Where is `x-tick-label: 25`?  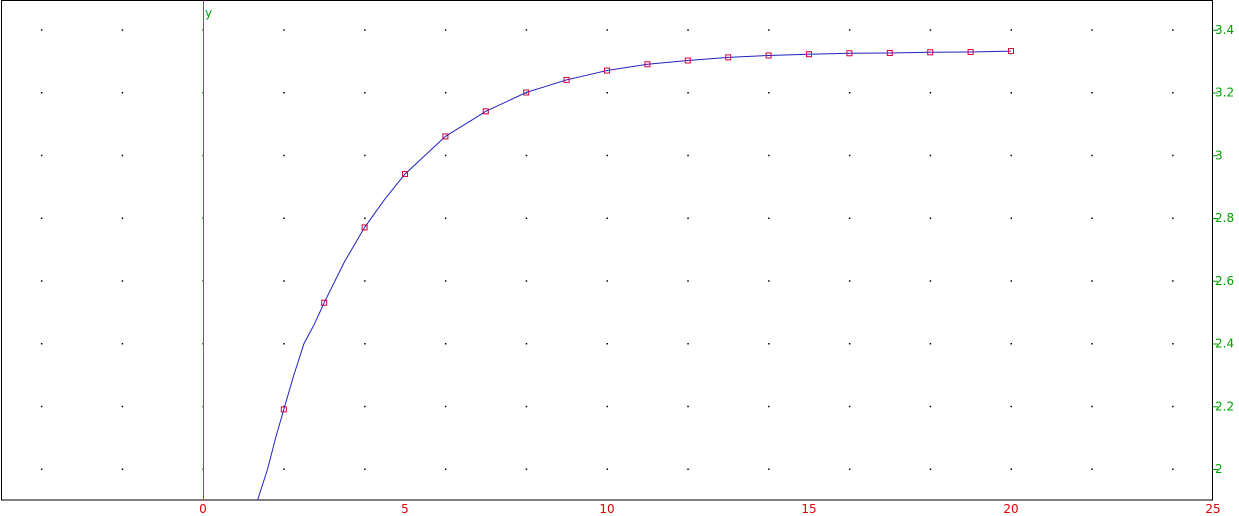
x-tick-label: 25 is located at coordinates (1212, 509).